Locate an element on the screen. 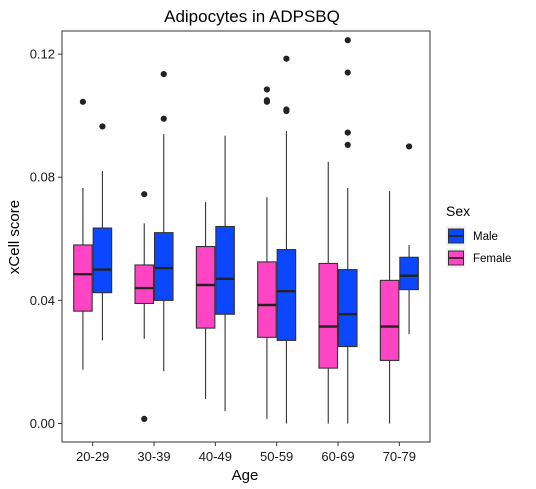 Image resolution: width=536 pixels, height=489 pixels. x-tick-label: 30-39 is located at coordinates (153, 456).